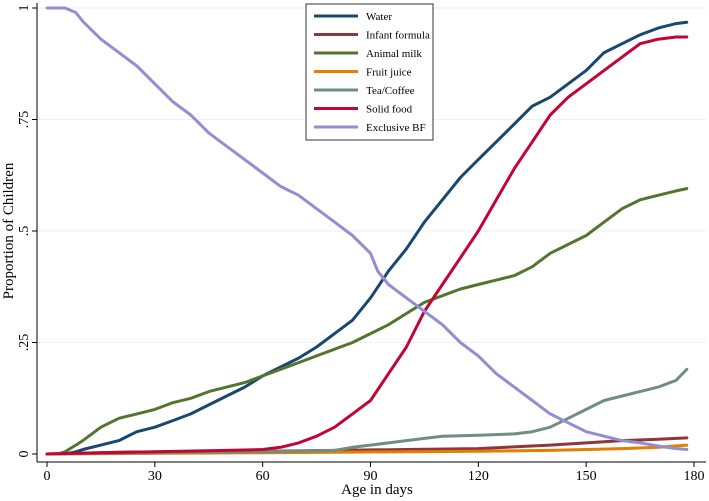 Image resolution: width=709 pixels, height=501 pixels. What do you see at coordinates (24, 120) in the screenshot?
I see `y-tick-label: .75` at bounding box center [24, 120].